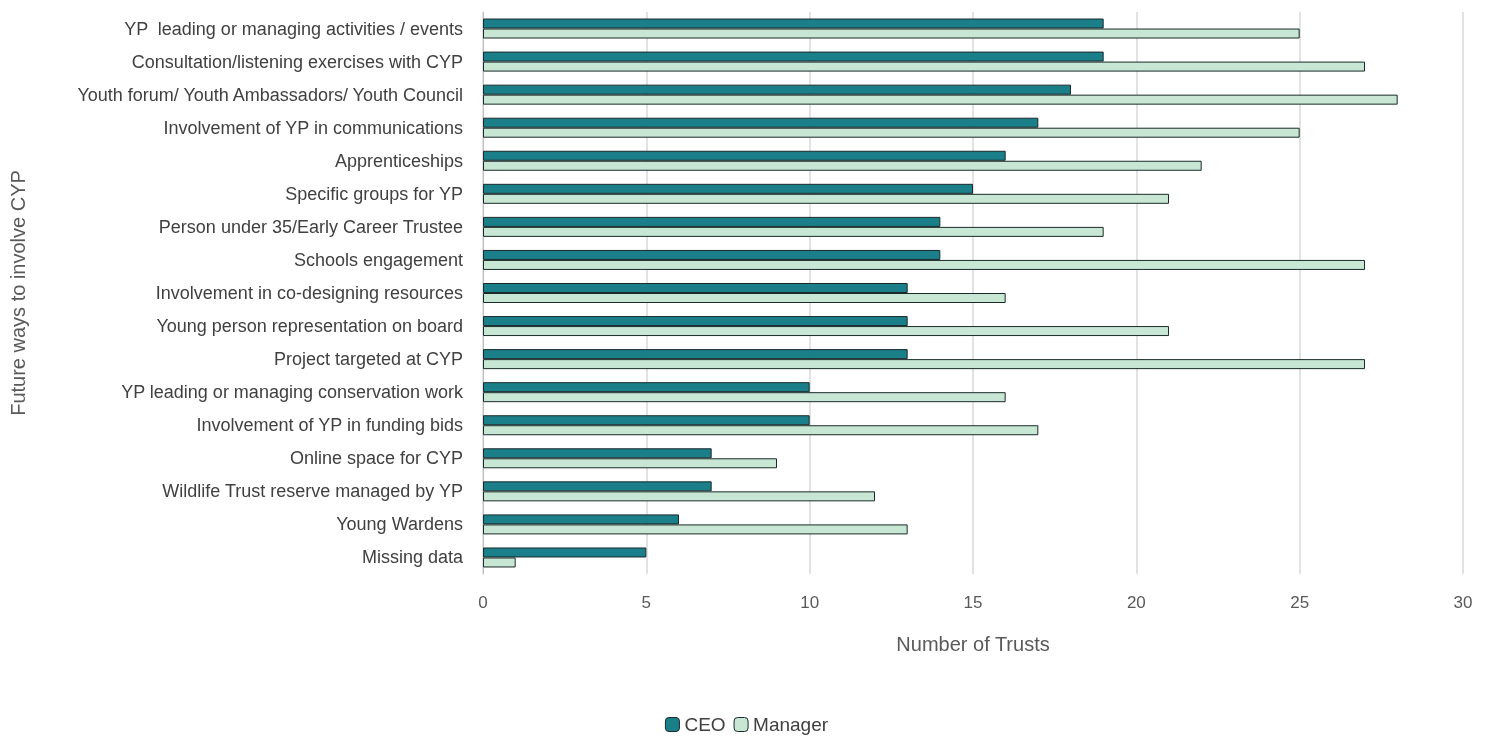 The height and width of the screenshot is (744, 1493). What do you see at coordinates (646, 602) in the screenshot?
I see `x-tick-label: 5` at bounding box center [646, 602].